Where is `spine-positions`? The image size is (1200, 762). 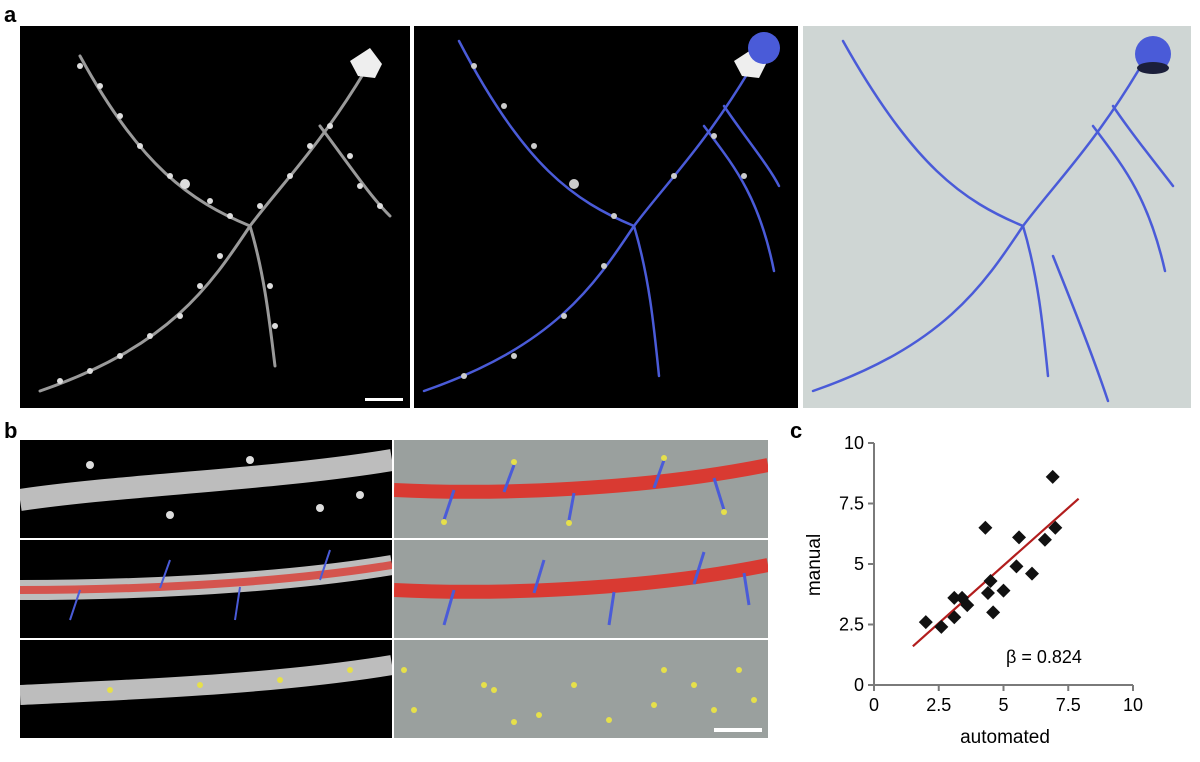 spine-positions is located at coordinates (581, 689).